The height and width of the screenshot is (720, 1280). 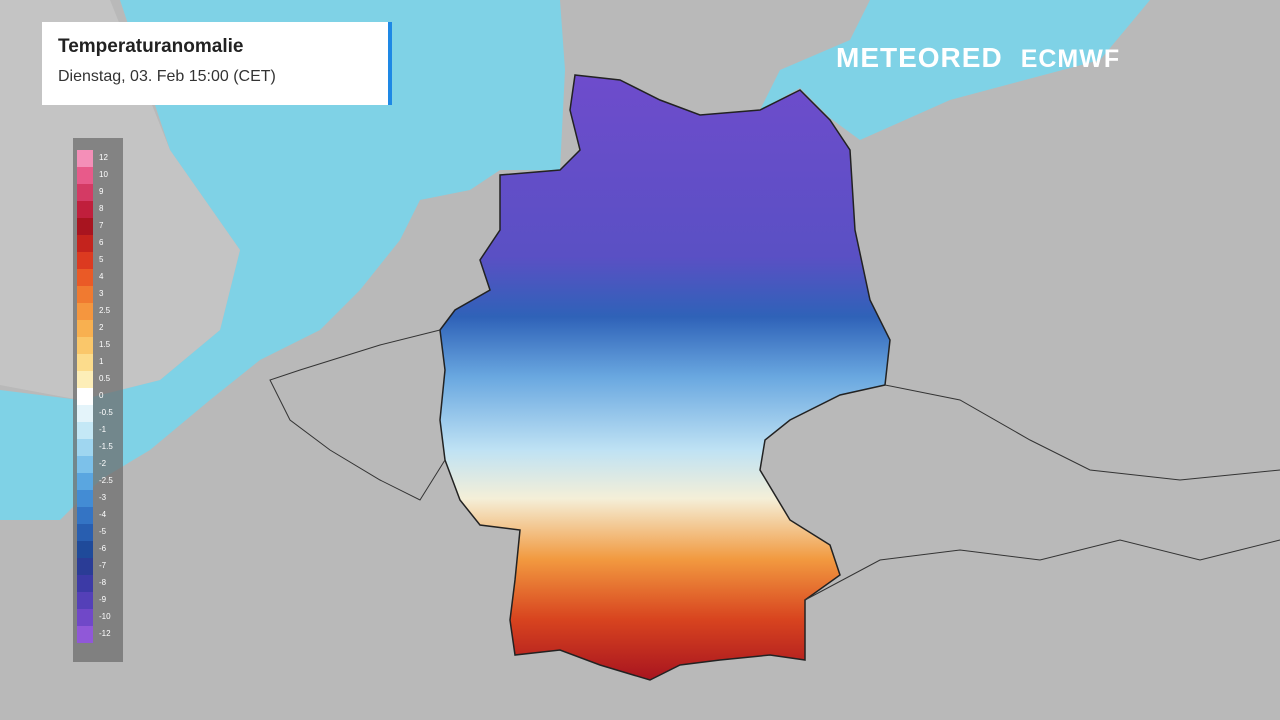 I want to click on legend-entry: 1, so click(x=99, y=362).